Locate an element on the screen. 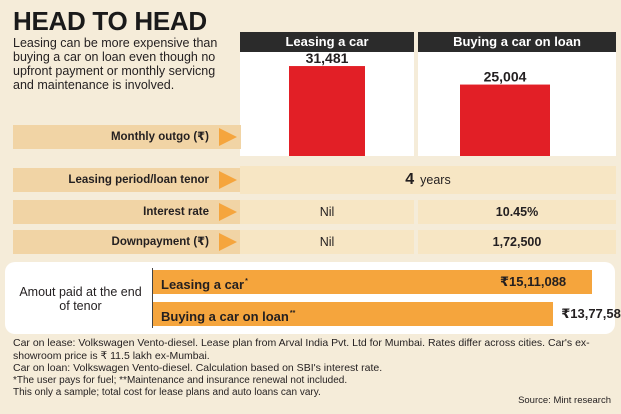 The width and height of the screenshot is (621, 414). amount-bar-label-text: Leasing a car is located at coordinates (203, 284).